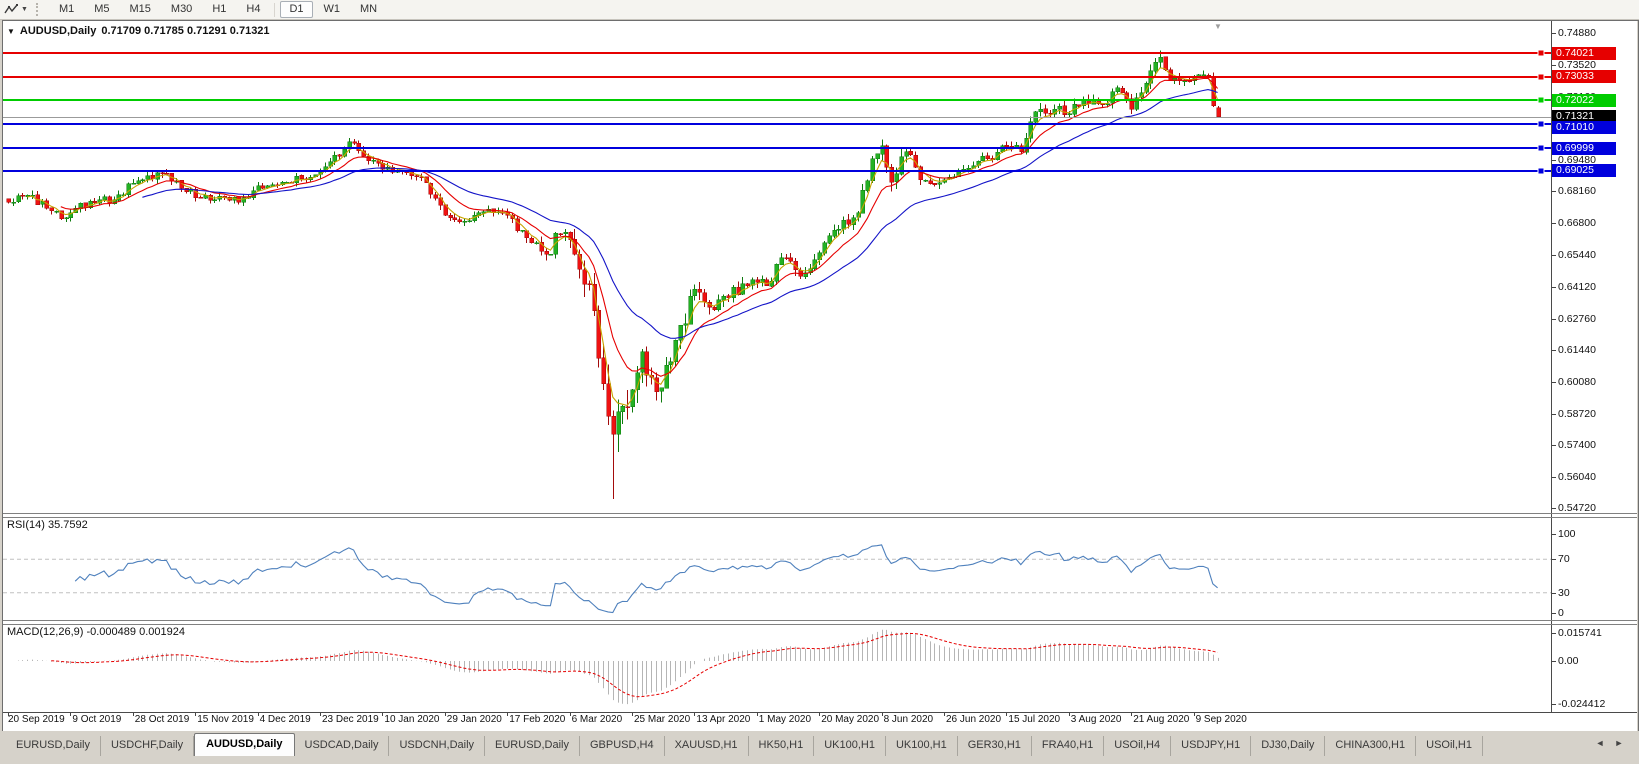  Describe the element at coordinates (850, 719) in the screenshot. I see `date-label: 20 May 2020` at that location.